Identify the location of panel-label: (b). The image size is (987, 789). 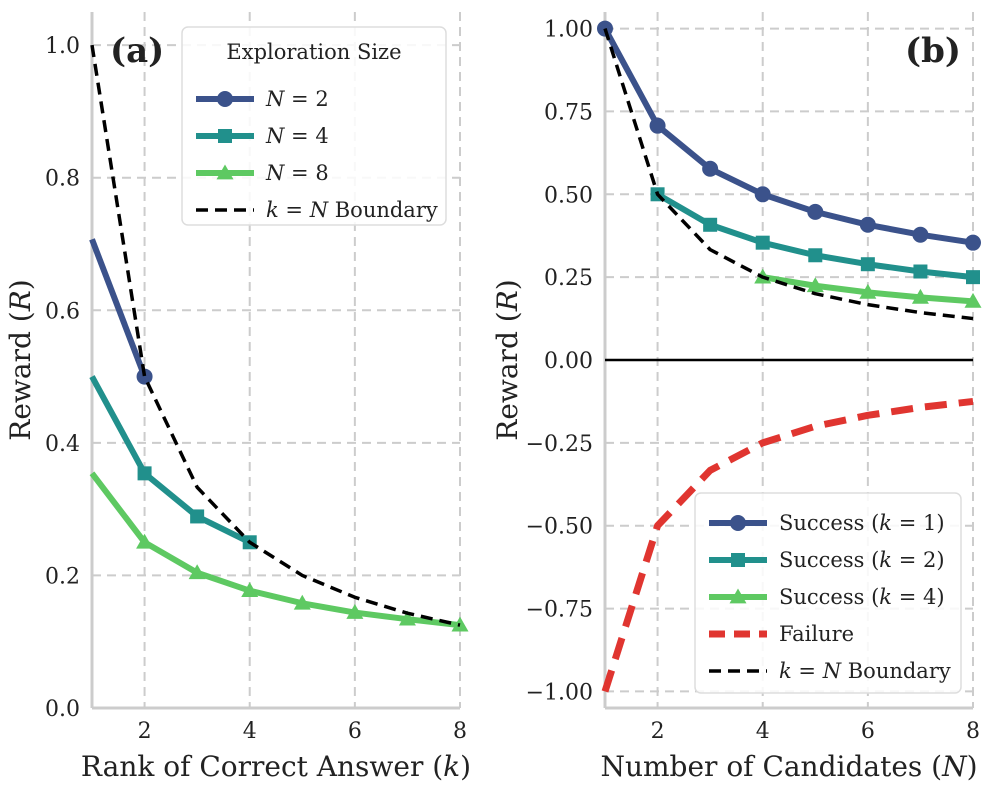
(933, 51).